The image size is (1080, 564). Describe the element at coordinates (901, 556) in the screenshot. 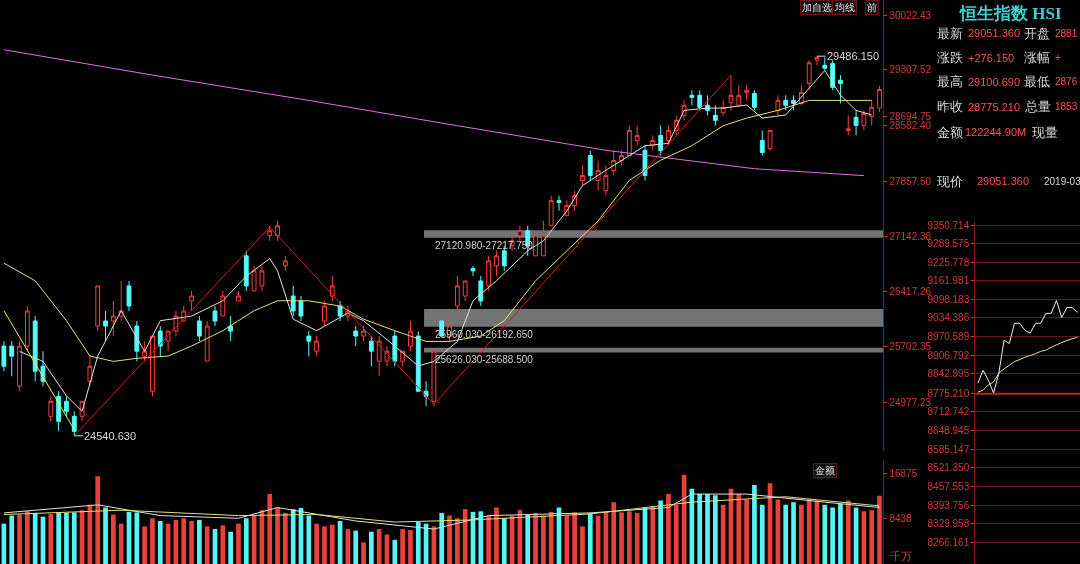

I see `y-axis-title: 千万` at that location.